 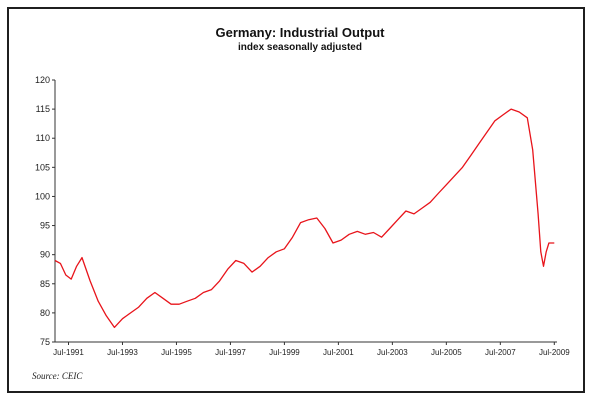 I want to click on y-tick-label: 115, so click(x=43, y=109).